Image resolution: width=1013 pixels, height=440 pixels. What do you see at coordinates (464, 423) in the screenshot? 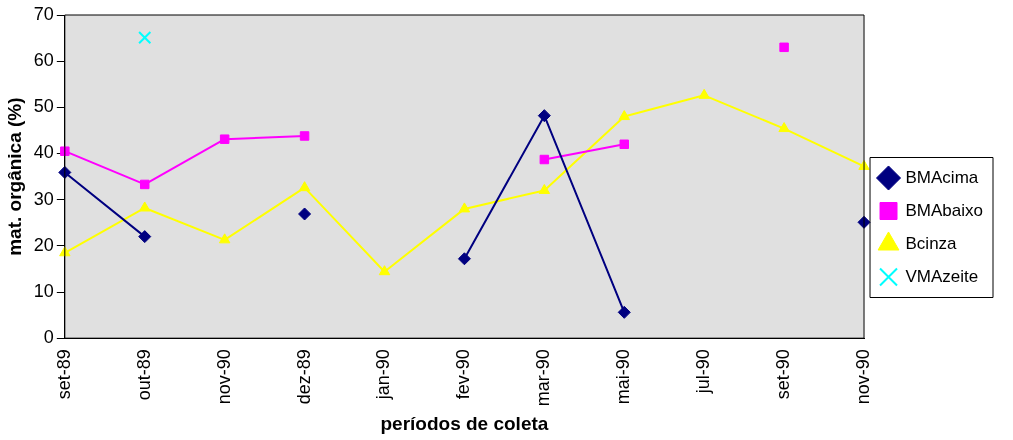
I see `x-axis-title: períodos de coleta` at bounding box center [464, 423].